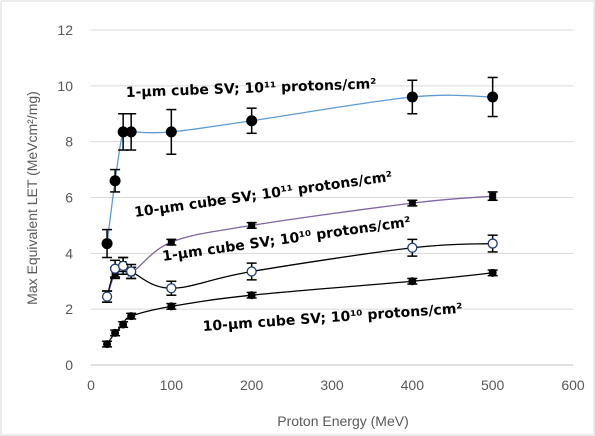 This screenshot has width=595, height=436. What do you see at coordinates (69, 365) in the screenshot?
I see `y-tick-label: 0` at bounding box center [69, 365].